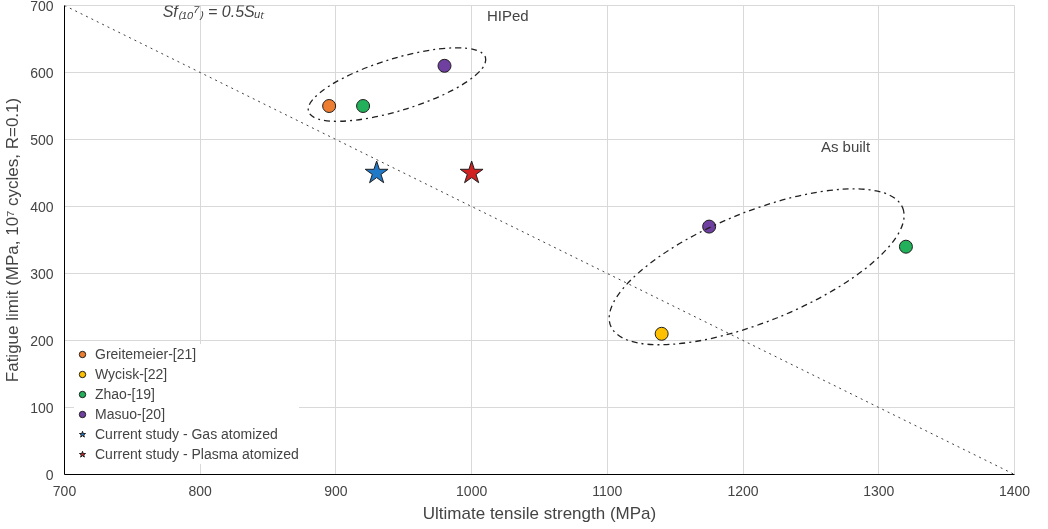 This screenshot has width=1048, height=529. What do you see at coordinates (42, 340) in the screenshot?
I see `y-tick-label: 200` at bounding box center [42, 340].